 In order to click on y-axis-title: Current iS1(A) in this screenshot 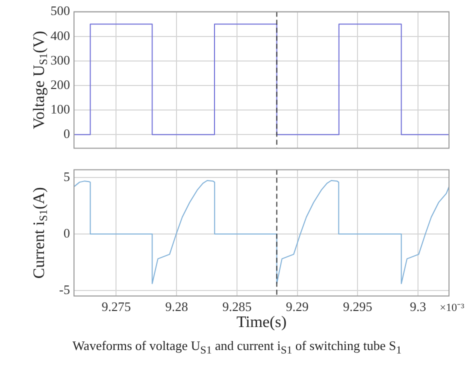, I will do `click(40, 233)`.